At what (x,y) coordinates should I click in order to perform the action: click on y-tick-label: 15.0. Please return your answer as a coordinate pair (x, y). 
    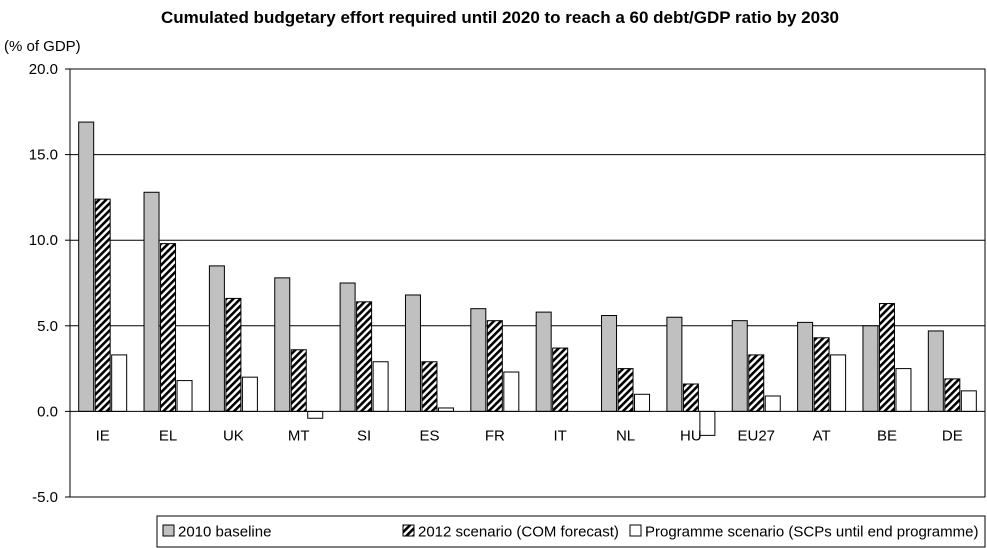
    Looking at the image, I should click on (43, 155).